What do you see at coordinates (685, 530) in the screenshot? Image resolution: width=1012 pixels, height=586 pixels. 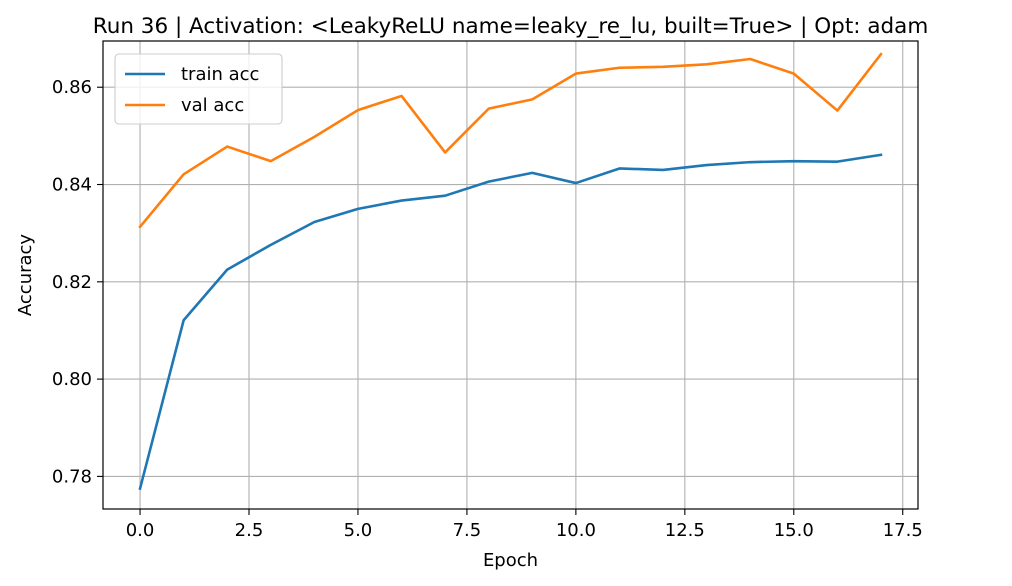 I see `x-tick-label: 12.5` at bounding box center [685, 530].